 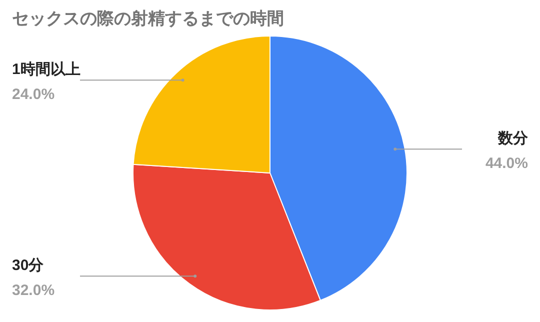 What do you see at coordinates (148, 18) in the screenshot?
I see `title: セックスの際の射精するまでの時間` at bounding box center [148, 18].